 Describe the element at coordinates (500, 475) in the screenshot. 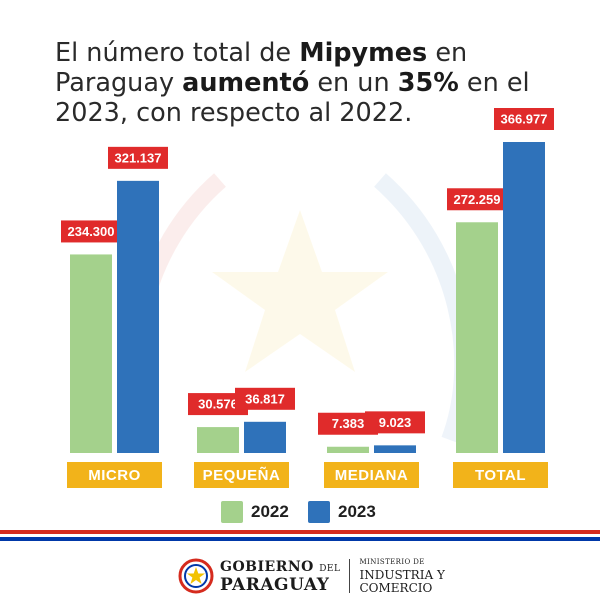

I see `category-label-total: TOTAL` at that location.